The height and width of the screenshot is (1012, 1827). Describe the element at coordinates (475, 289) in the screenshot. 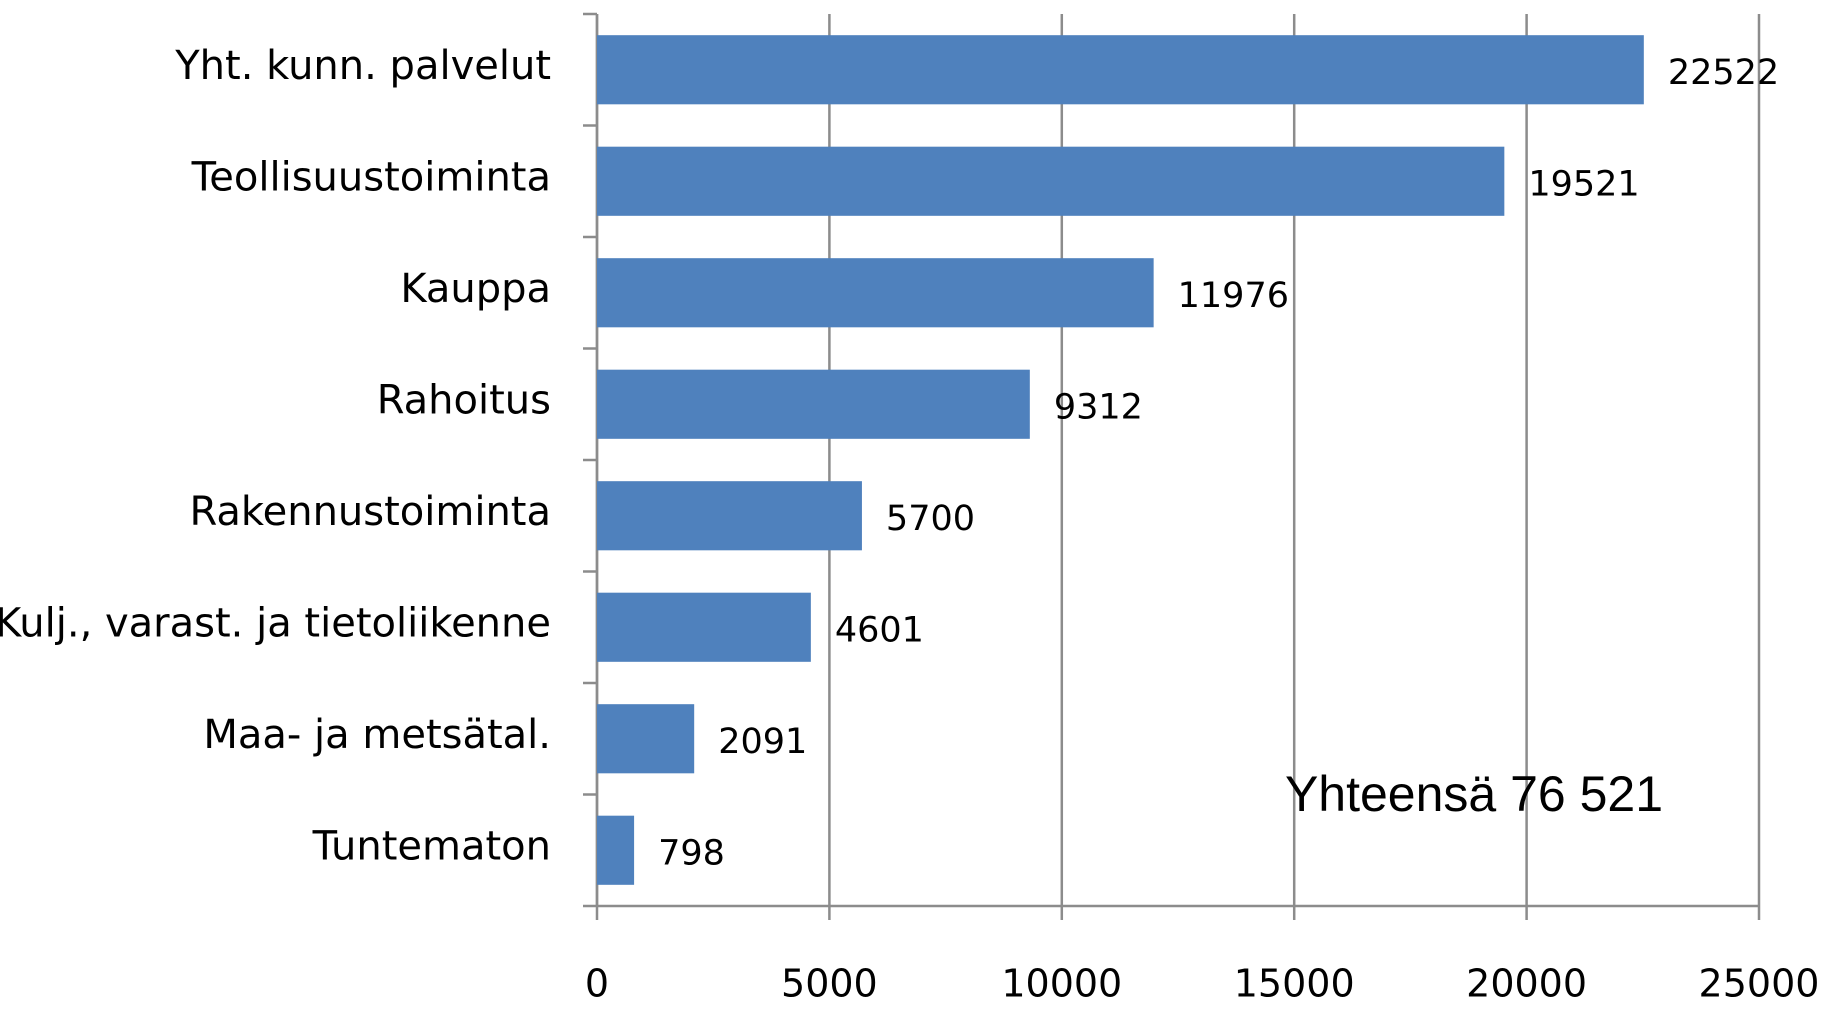

I see `y-tick-label: Kauppa` at that location.